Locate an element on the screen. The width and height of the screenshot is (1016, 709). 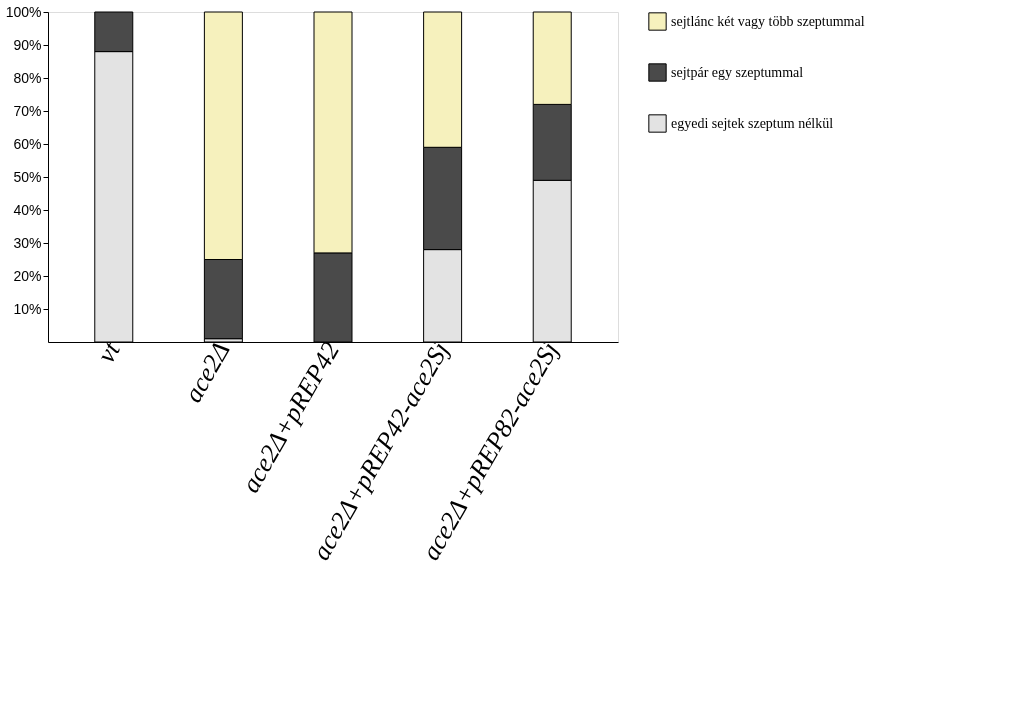
y-tick-label: 60% is located at coordinates (27, 143).